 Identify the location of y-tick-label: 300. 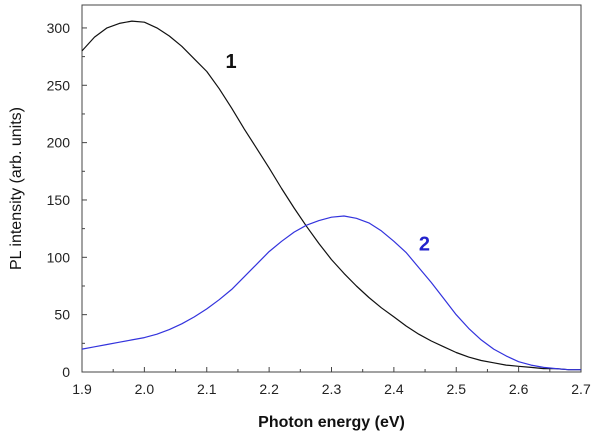
(59, 28).